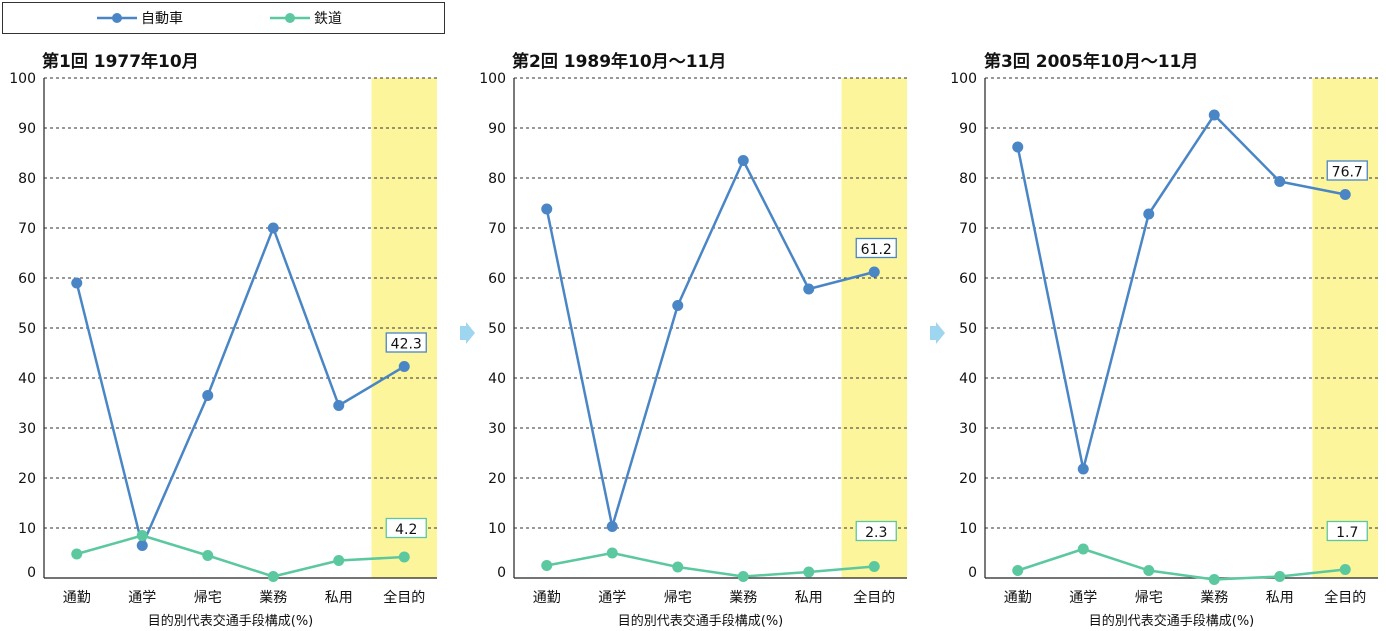  Describe the element at coordinates (1091, 61) in the screenshot. I see `chart-title: 第3回 2005年10月～11月` at that location.